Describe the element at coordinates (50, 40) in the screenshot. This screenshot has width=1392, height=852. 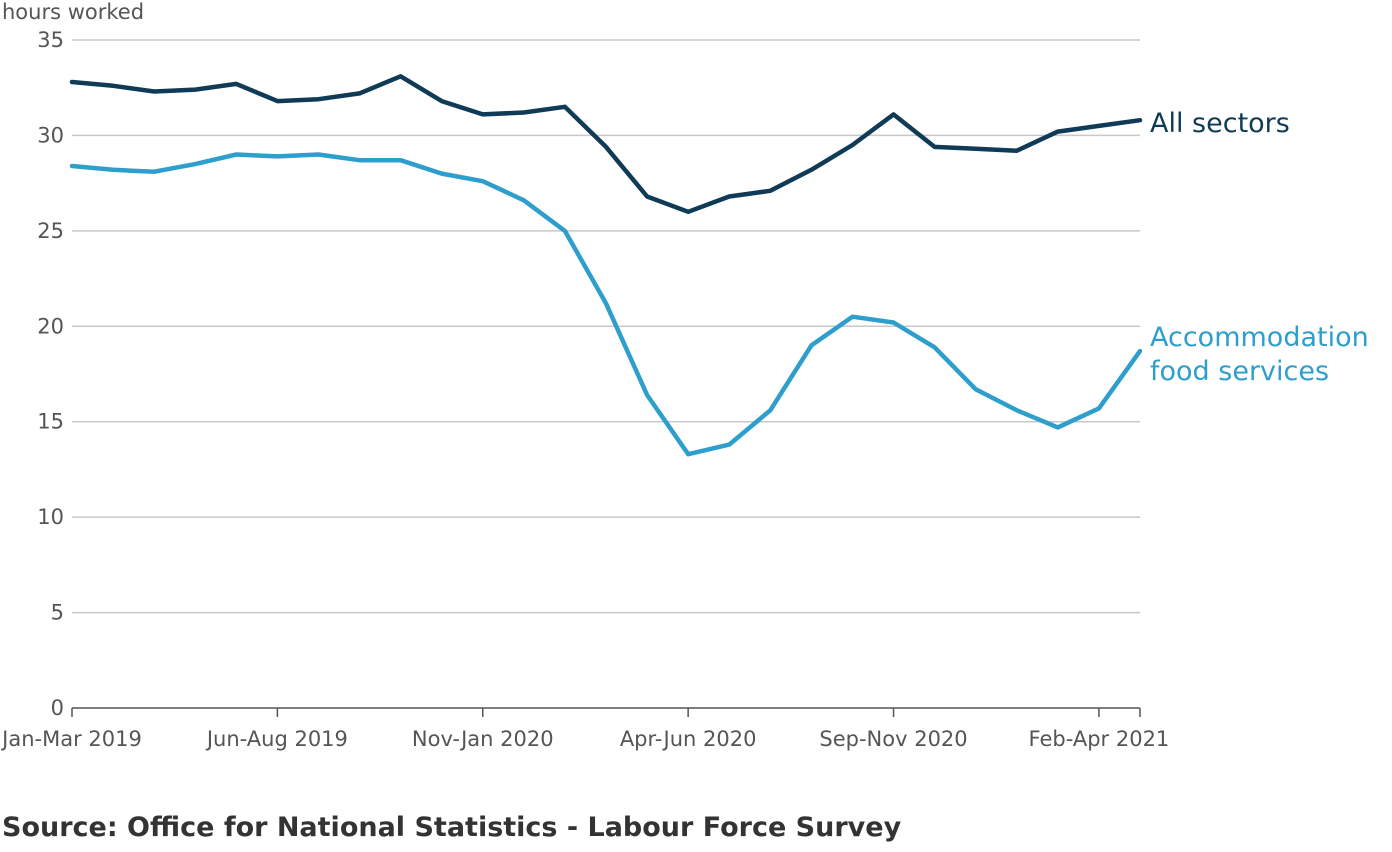
I see `y-tick-label: 35` at that location.